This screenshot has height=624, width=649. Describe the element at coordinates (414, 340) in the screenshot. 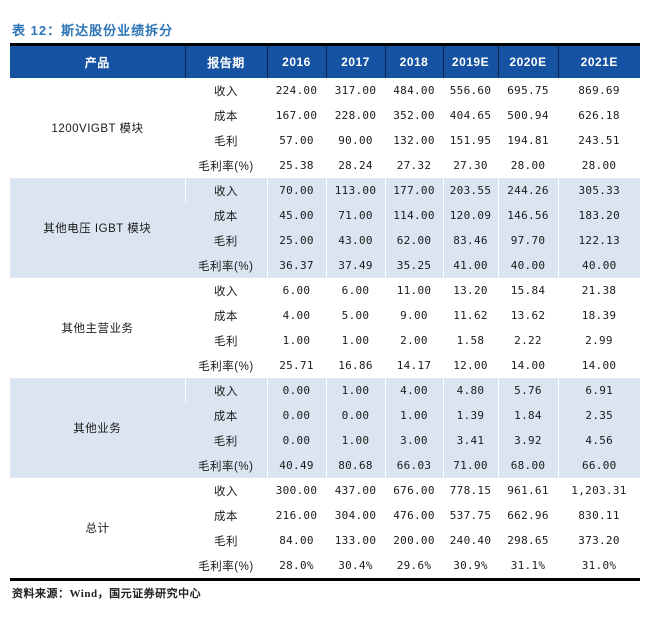

I see `value-cell: 2.00` at that location.